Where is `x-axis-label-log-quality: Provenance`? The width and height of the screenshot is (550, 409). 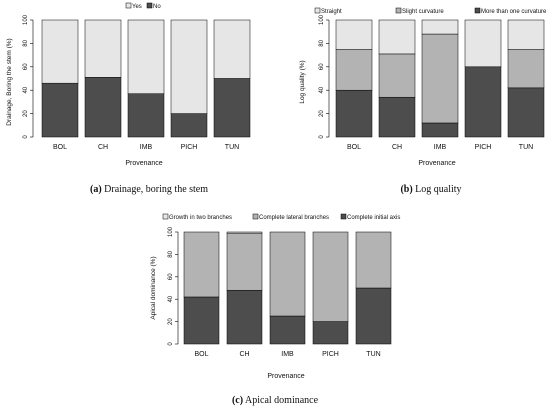
x-axis-label-log-quality: Provenance is located at coordinates (436, 163).